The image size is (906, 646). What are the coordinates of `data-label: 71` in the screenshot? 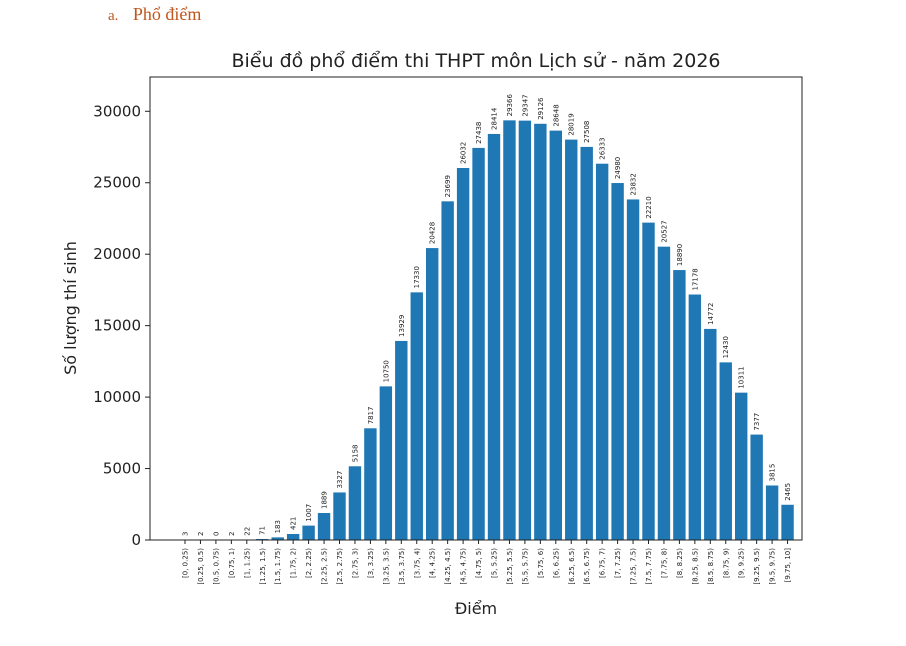 It's located at (263, 530).